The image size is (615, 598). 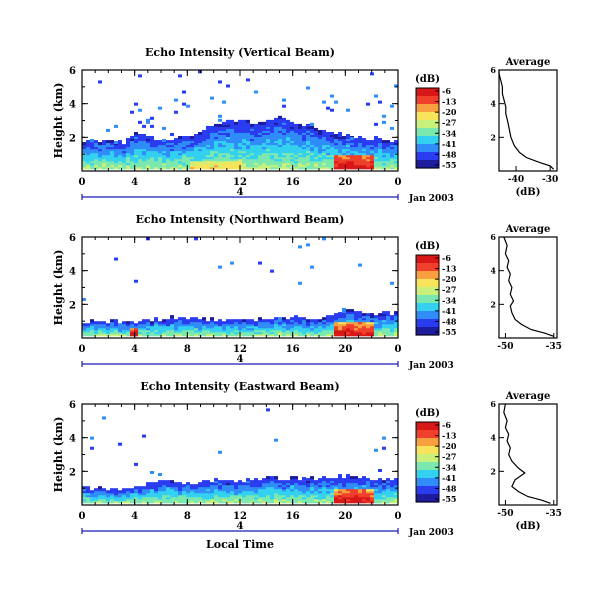 I want to click on colorbar-segment, so click(x=427, y=323).